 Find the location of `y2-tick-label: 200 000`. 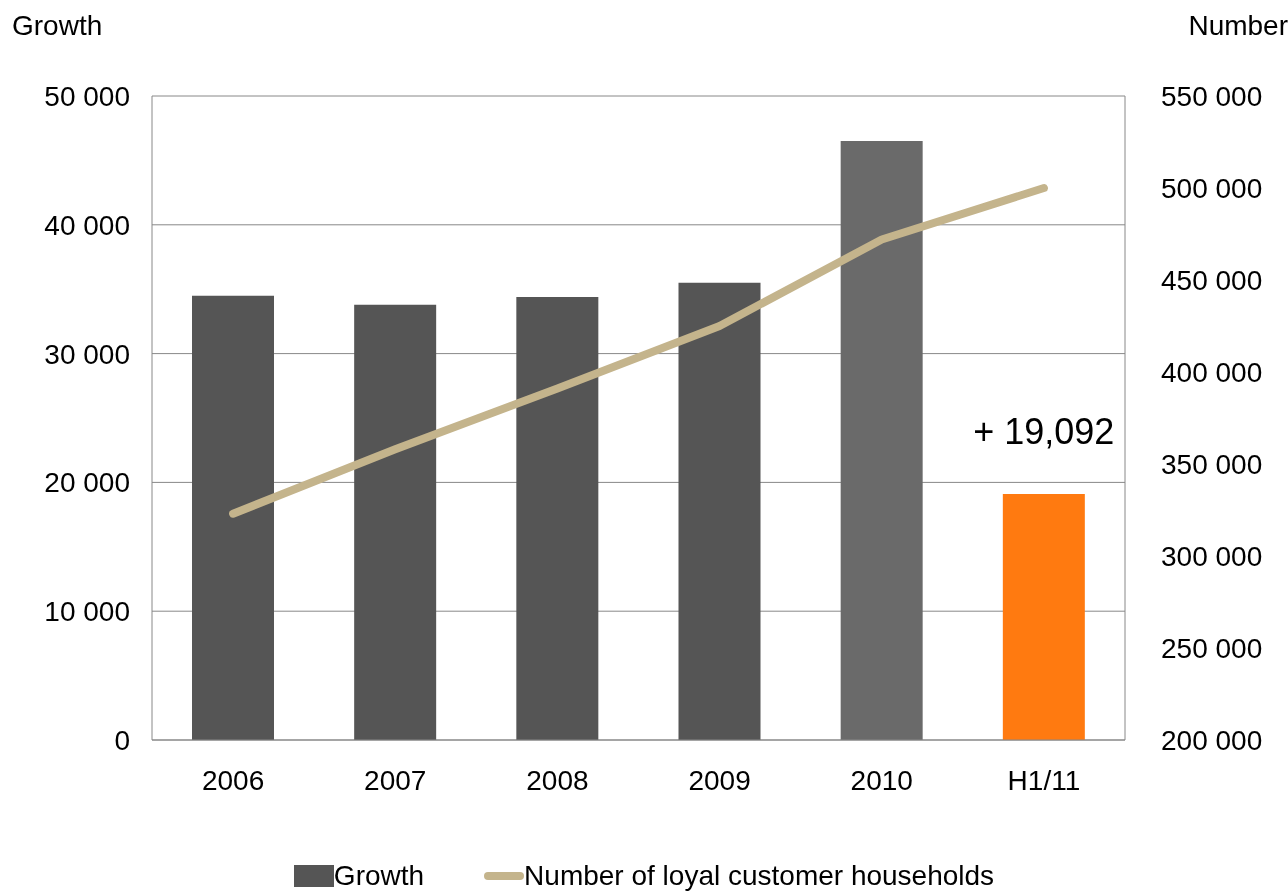

y2-tick-label: 200 000 is located at coordinates (1212, 740).